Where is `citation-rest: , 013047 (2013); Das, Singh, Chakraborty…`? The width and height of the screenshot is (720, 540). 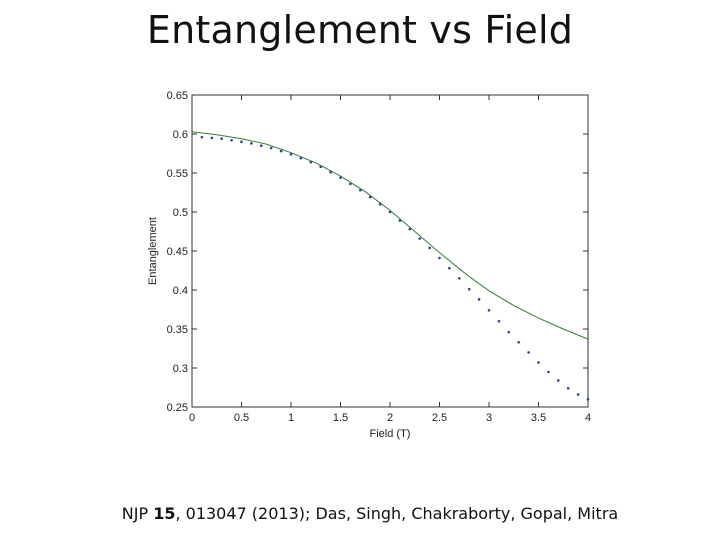 citation-rest: , 013047 (2013); Das, Singh, Chakraborty… is located at coordinates (397, 513).